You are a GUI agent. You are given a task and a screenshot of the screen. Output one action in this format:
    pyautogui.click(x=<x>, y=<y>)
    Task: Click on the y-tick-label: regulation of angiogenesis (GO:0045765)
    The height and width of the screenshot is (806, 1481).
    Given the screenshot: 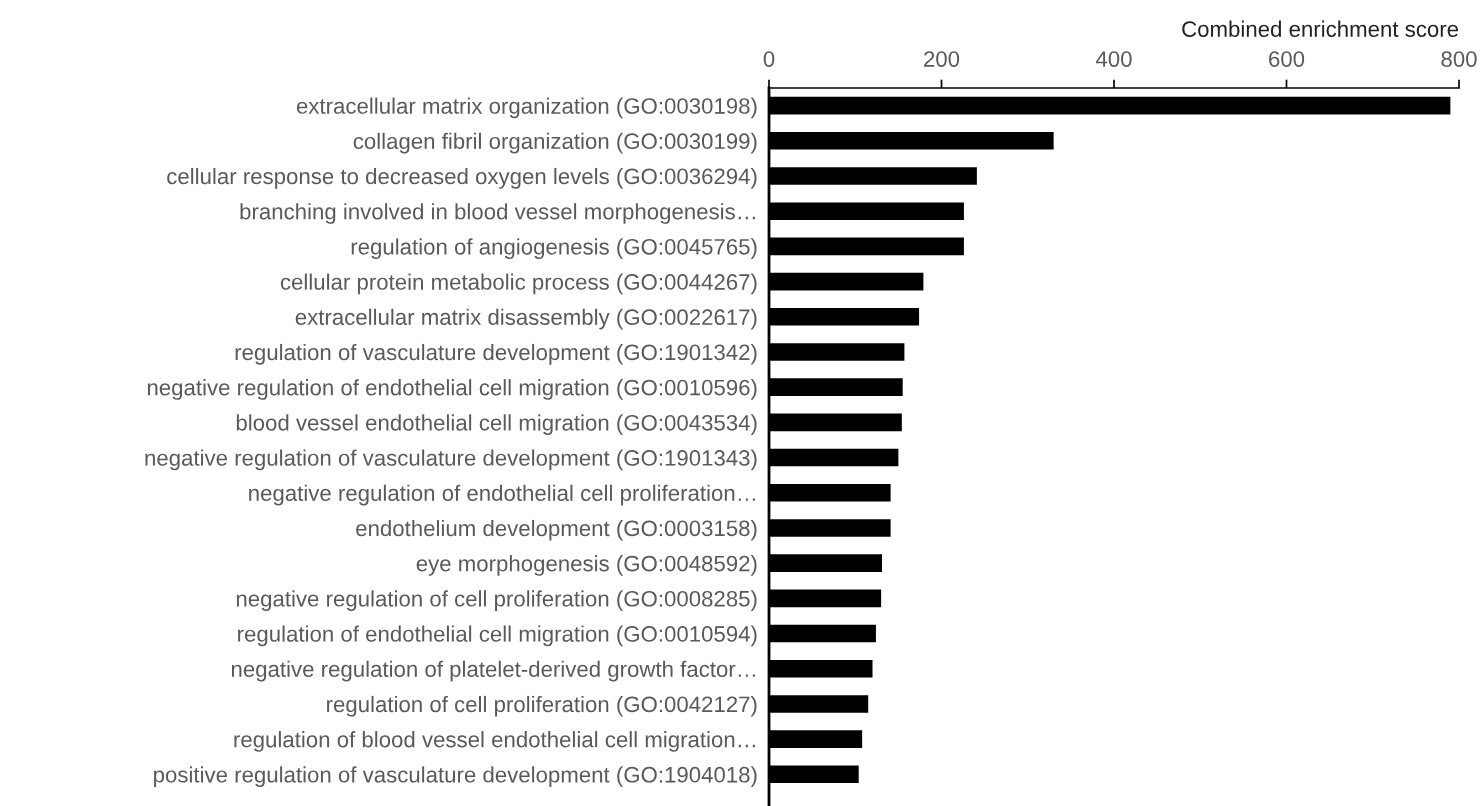 What is the action you would take?
    pyautogui.click(x=554, y=249)
    